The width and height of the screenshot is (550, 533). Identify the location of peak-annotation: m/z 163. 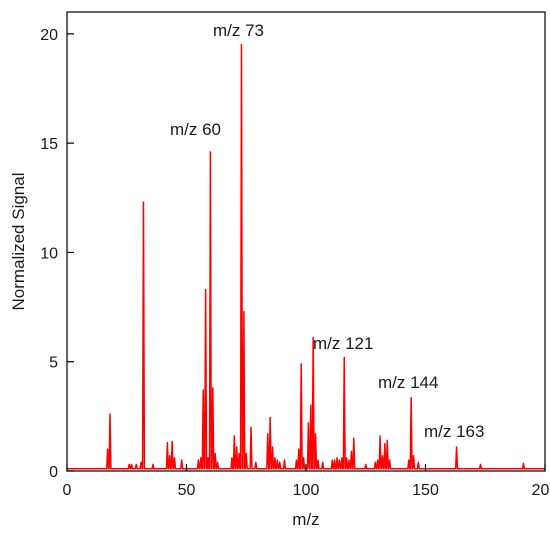
(454, 431).